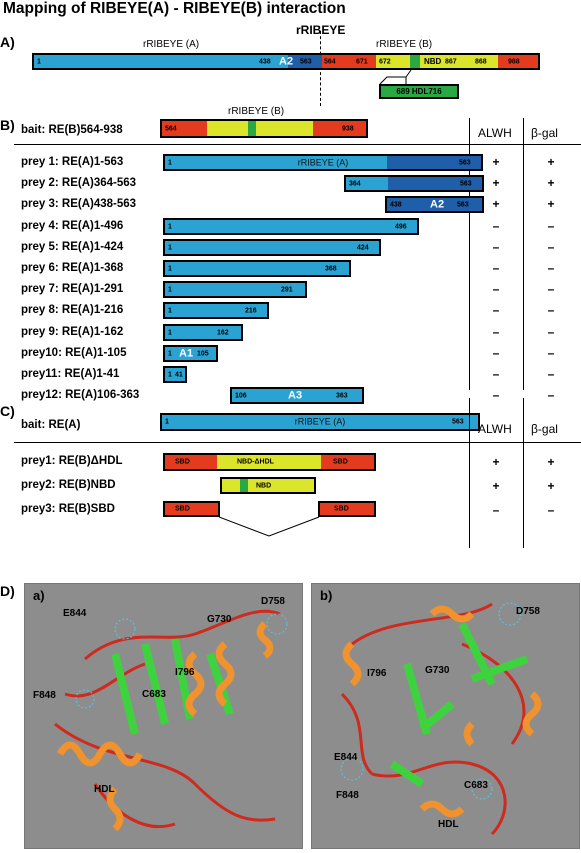 The width and height of the screenshot is (581, 853). Describe the element at coordinates (348, 128) in the screenshot. I see `bait-b-end: 938` at that location.